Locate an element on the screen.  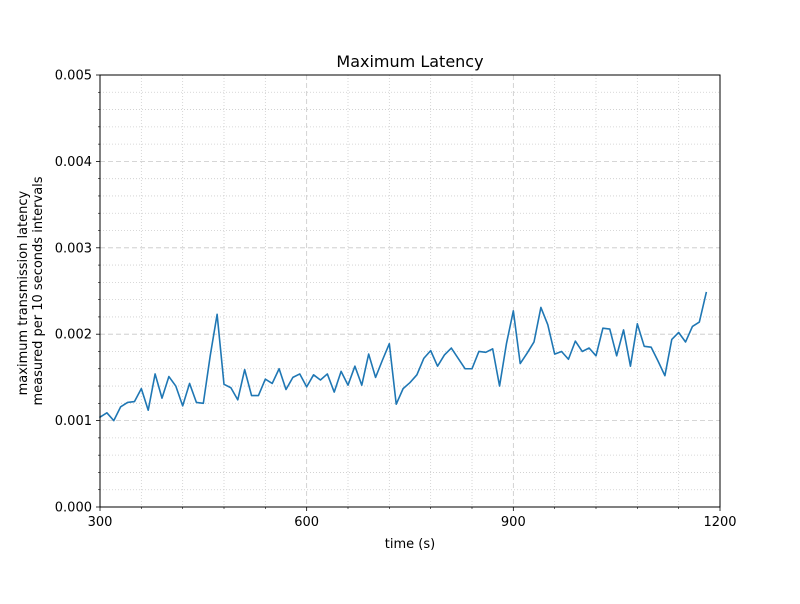
y-tick-label: 0.002 is located at coordinates (73, 335).